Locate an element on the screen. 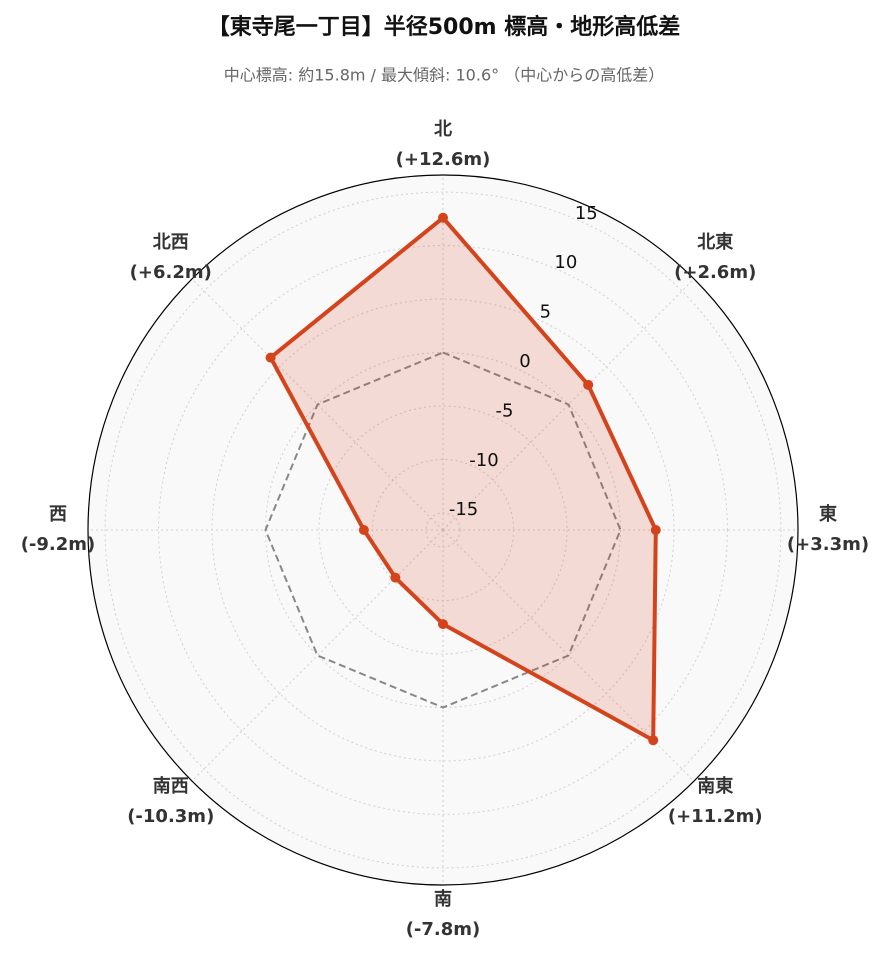 Image resolution: width=889 pixels, height=962 pixels. r-tick-label: -10 is located at coordinates (483, 460).